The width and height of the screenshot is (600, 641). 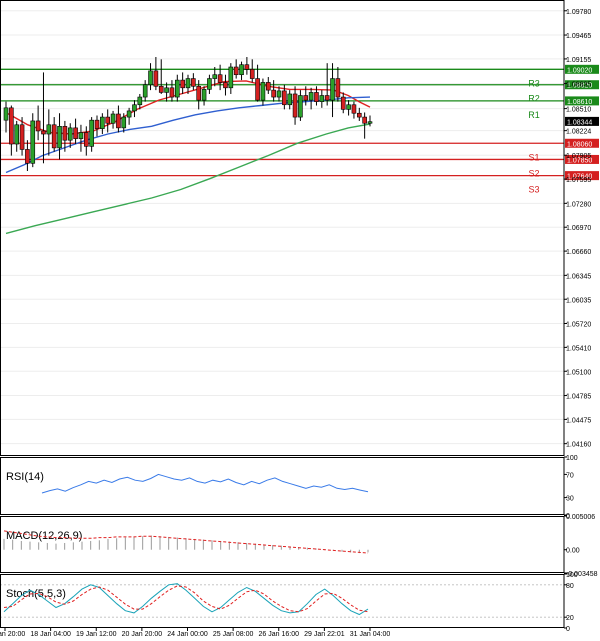 I want to click on rsi-tick-label: 30, so click(x=570, y=499).